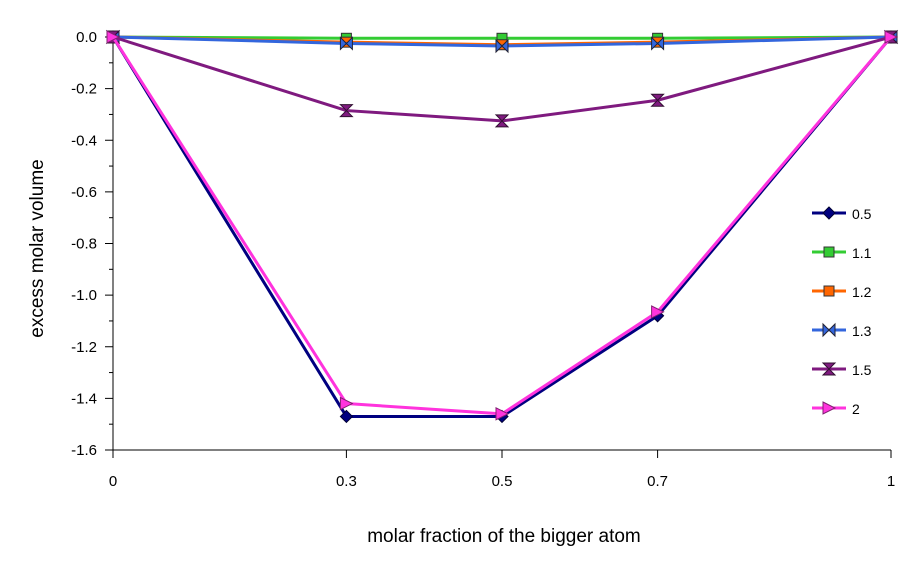 The width and height of the screenshot is (904, 562). What do you see at coordinates (86, 37) in the screenshot?
I see `y-tick-label: 0.0` at bounding box center [86, 37].